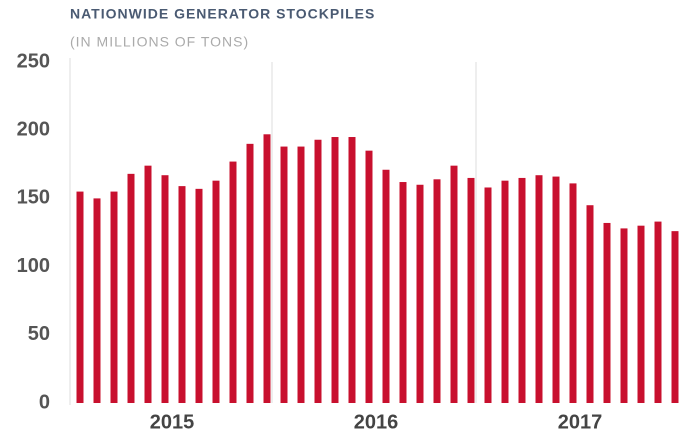  Describe the element at coordinates (580, 422) in the screenshot. I see `x-group-label: 2017` at that location.